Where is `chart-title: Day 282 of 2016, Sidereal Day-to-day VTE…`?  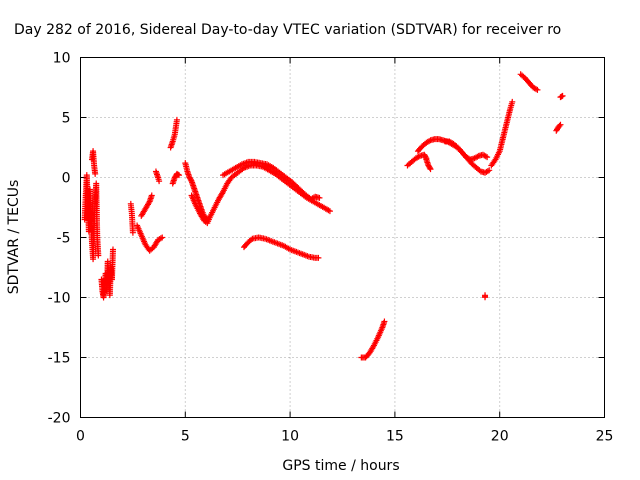
chart-title: Day 282 of 2016, Sidereal Day-to-day VTE… is located at coordinates (287, 30).